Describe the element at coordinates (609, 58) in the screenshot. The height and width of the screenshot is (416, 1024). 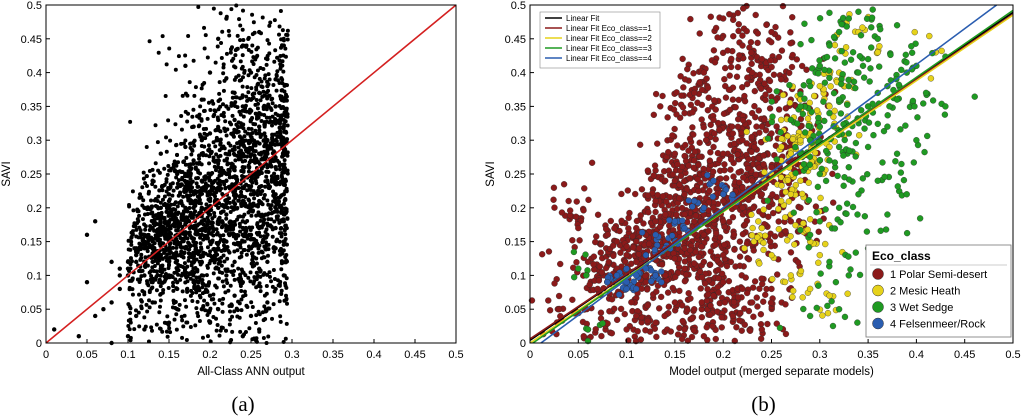
I see `fit-legend-label: Linear Fit Eco_class==4` at that location.